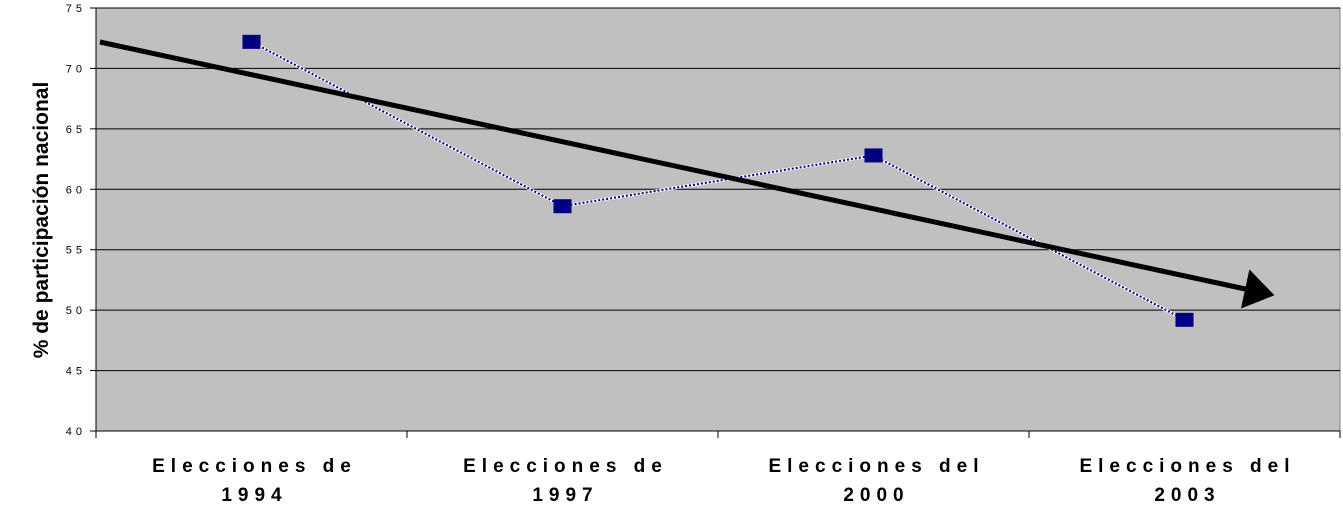 The height and width of the screenshot is (511, 1343). I want to click on x-tick-label: Elecciones del 2003, so click(1187, 481).